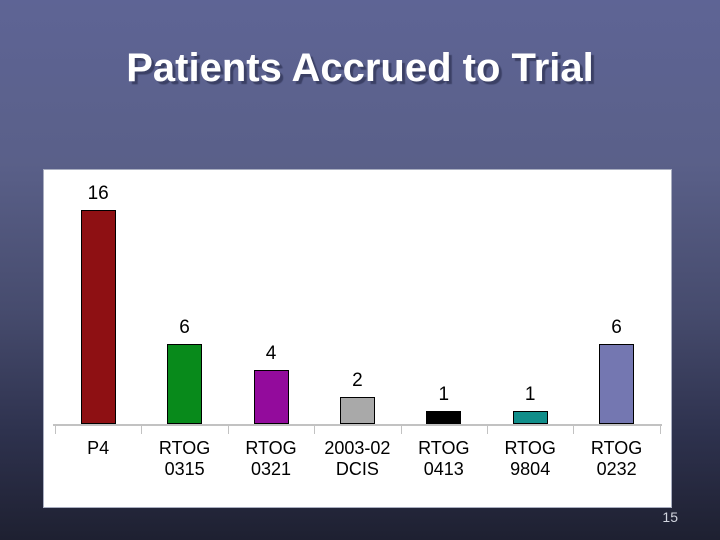 This screenshot has width=720, height=540. I want to click on category-label-line: 2003-02, so click(357, 448).